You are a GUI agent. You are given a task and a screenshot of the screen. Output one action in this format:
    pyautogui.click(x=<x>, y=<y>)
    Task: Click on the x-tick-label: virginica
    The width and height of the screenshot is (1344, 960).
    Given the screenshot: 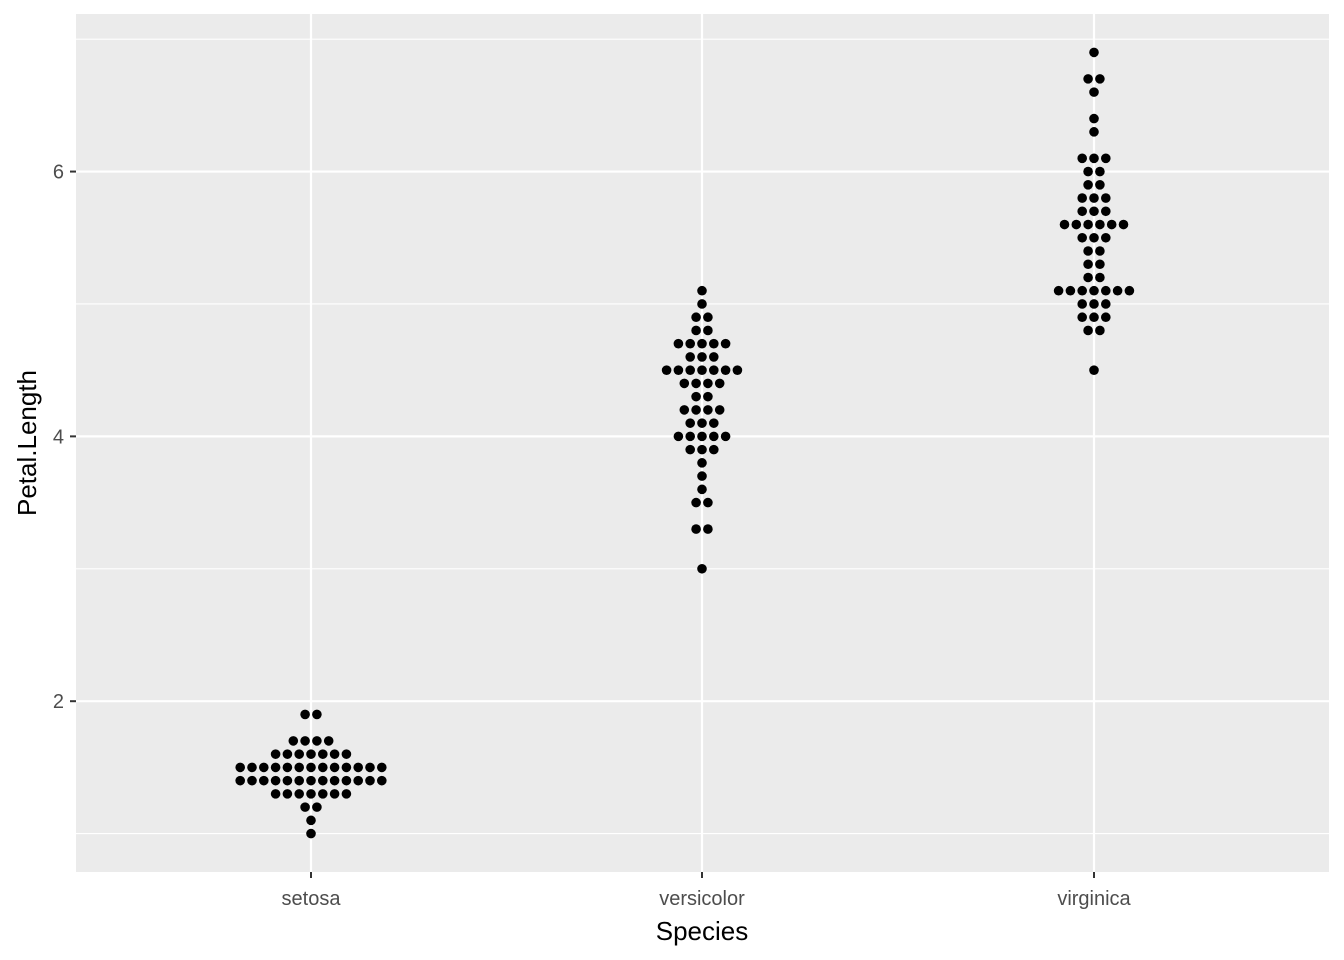 What is the action you would take?
    pyautogui.click(x=1094, y=899)
    